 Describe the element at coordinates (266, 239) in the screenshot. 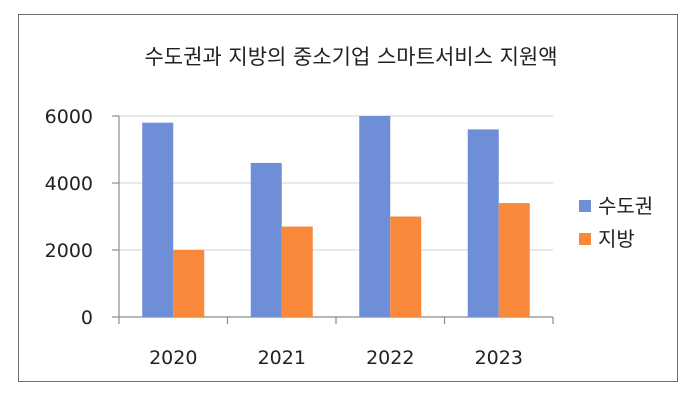

I see `bar-수도권-2021` at that location.